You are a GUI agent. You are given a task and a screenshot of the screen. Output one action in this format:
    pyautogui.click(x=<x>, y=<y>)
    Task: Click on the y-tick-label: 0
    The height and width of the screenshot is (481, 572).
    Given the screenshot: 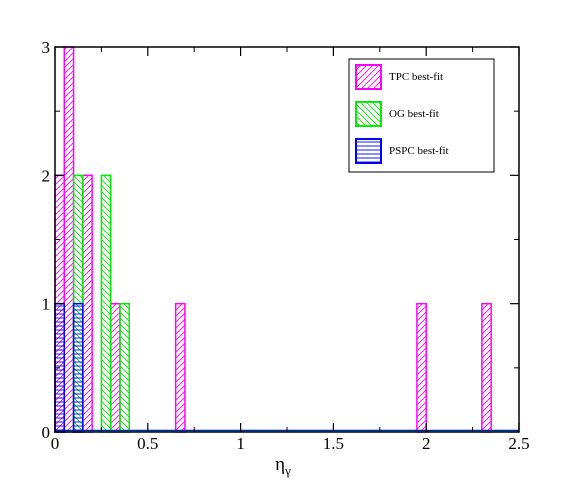 What is the action you would take?
    pyautogui.click(x=46, y=432)
    